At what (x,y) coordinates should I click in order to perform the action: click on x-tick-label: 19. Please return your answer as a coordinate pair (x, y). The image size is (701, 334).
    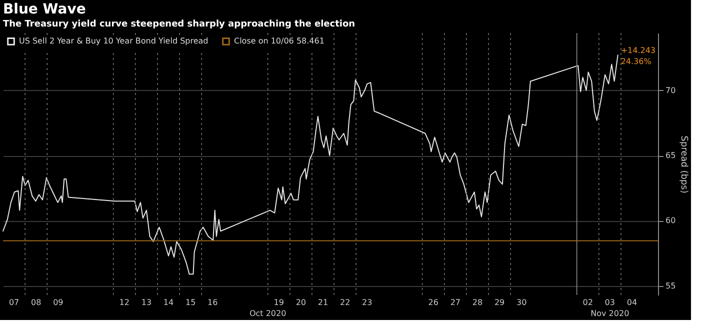
    Looking at the image, I should click on (279, 302).